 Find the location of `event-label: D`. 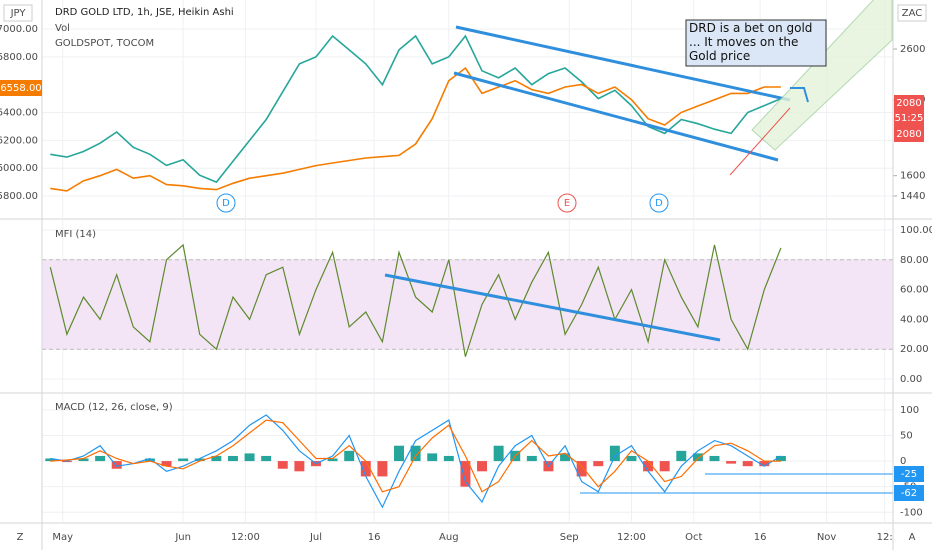

event-label: D is located at coordinates (226, 203).